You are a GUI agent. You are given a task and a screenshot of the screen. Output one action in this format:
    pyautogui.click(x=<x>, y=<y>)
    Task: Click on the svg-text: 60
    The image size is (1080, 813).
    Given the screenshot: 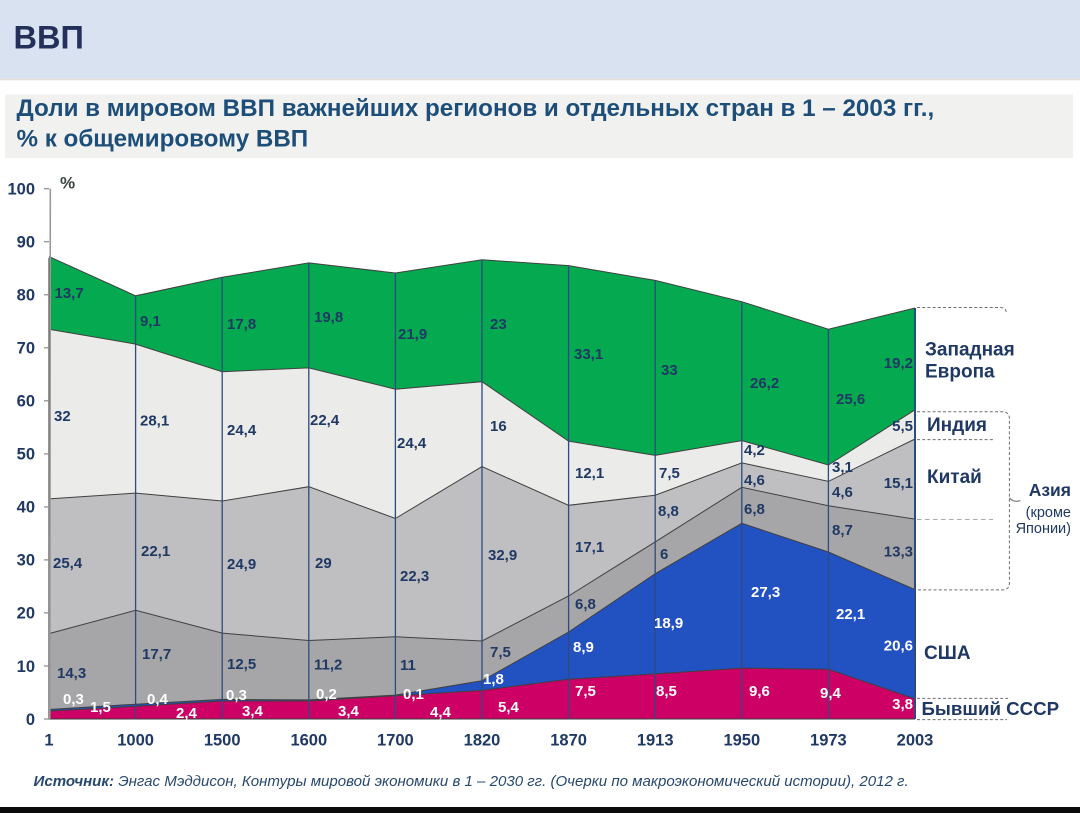 What is the action you would take?
    pyautogui.click(x=26, y=402)
    